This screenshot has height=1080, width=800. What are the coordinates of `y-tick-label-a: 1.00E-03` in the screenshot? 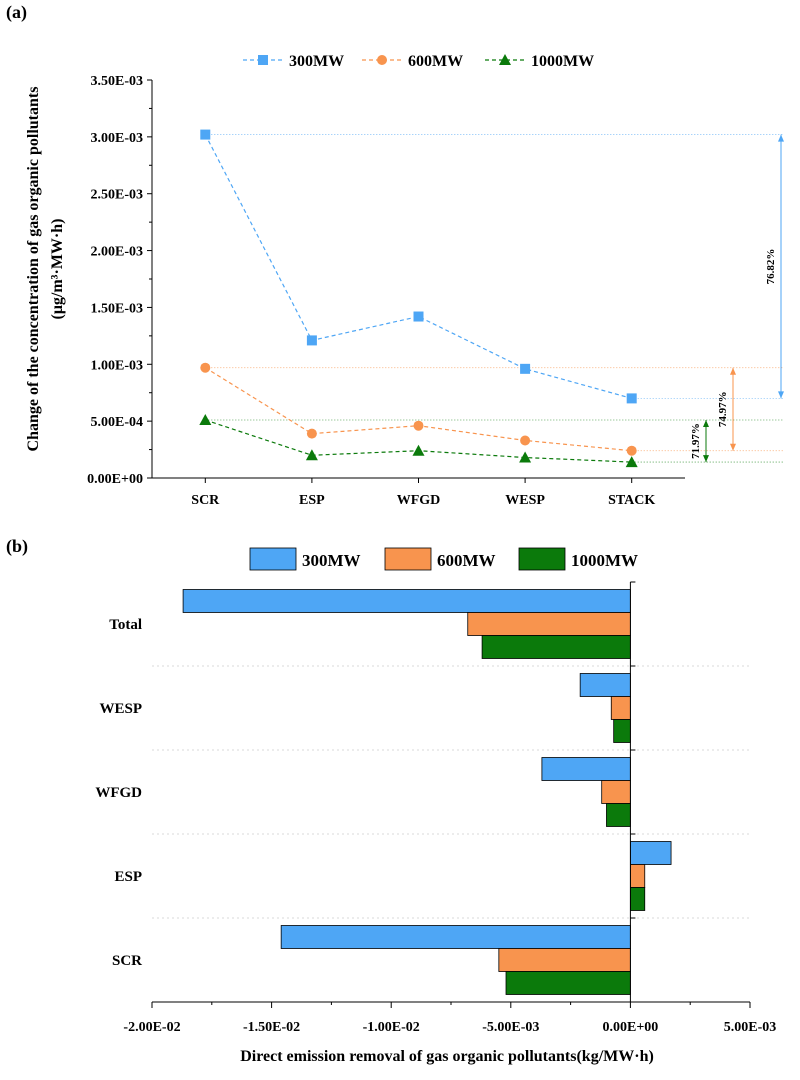 It's located at (117, 365).